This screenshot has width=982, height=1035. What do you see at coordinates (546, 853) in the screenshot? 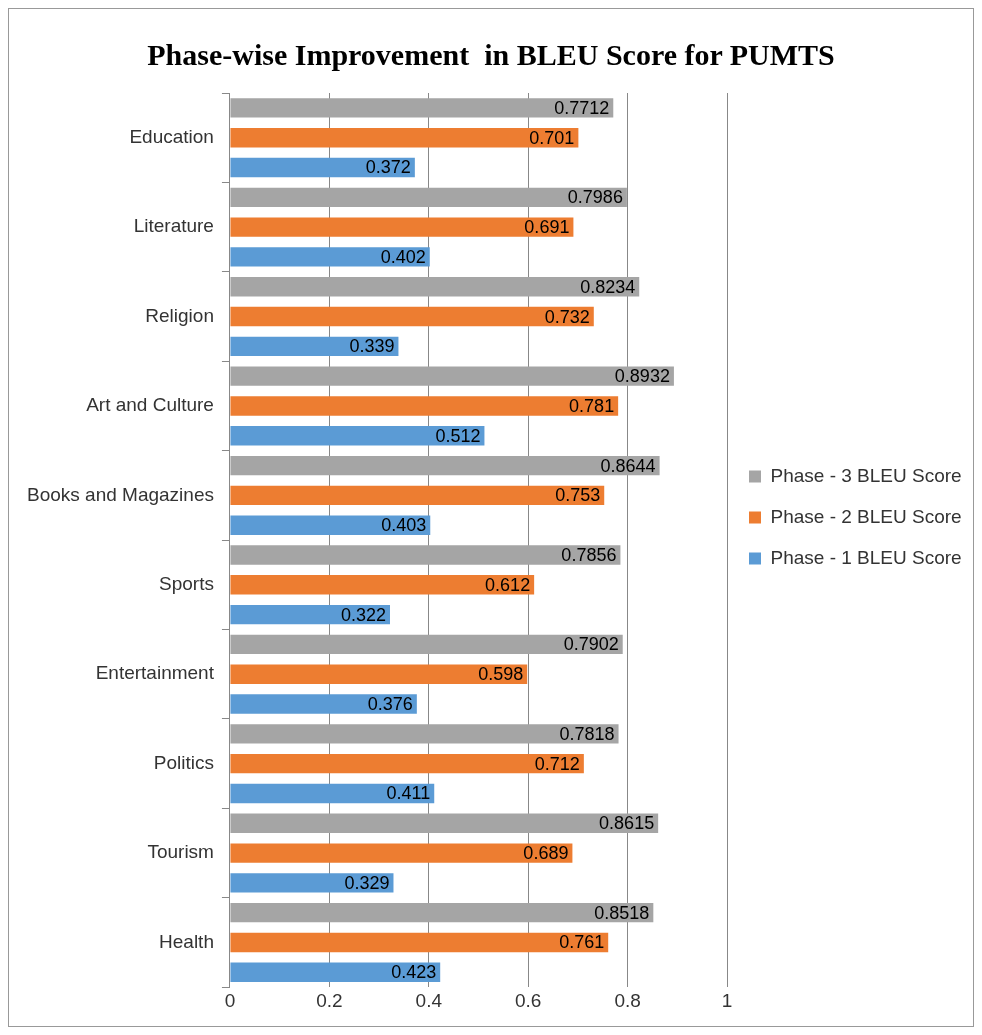
I see `data-label: 0.689` at bounding box center [546, 853].